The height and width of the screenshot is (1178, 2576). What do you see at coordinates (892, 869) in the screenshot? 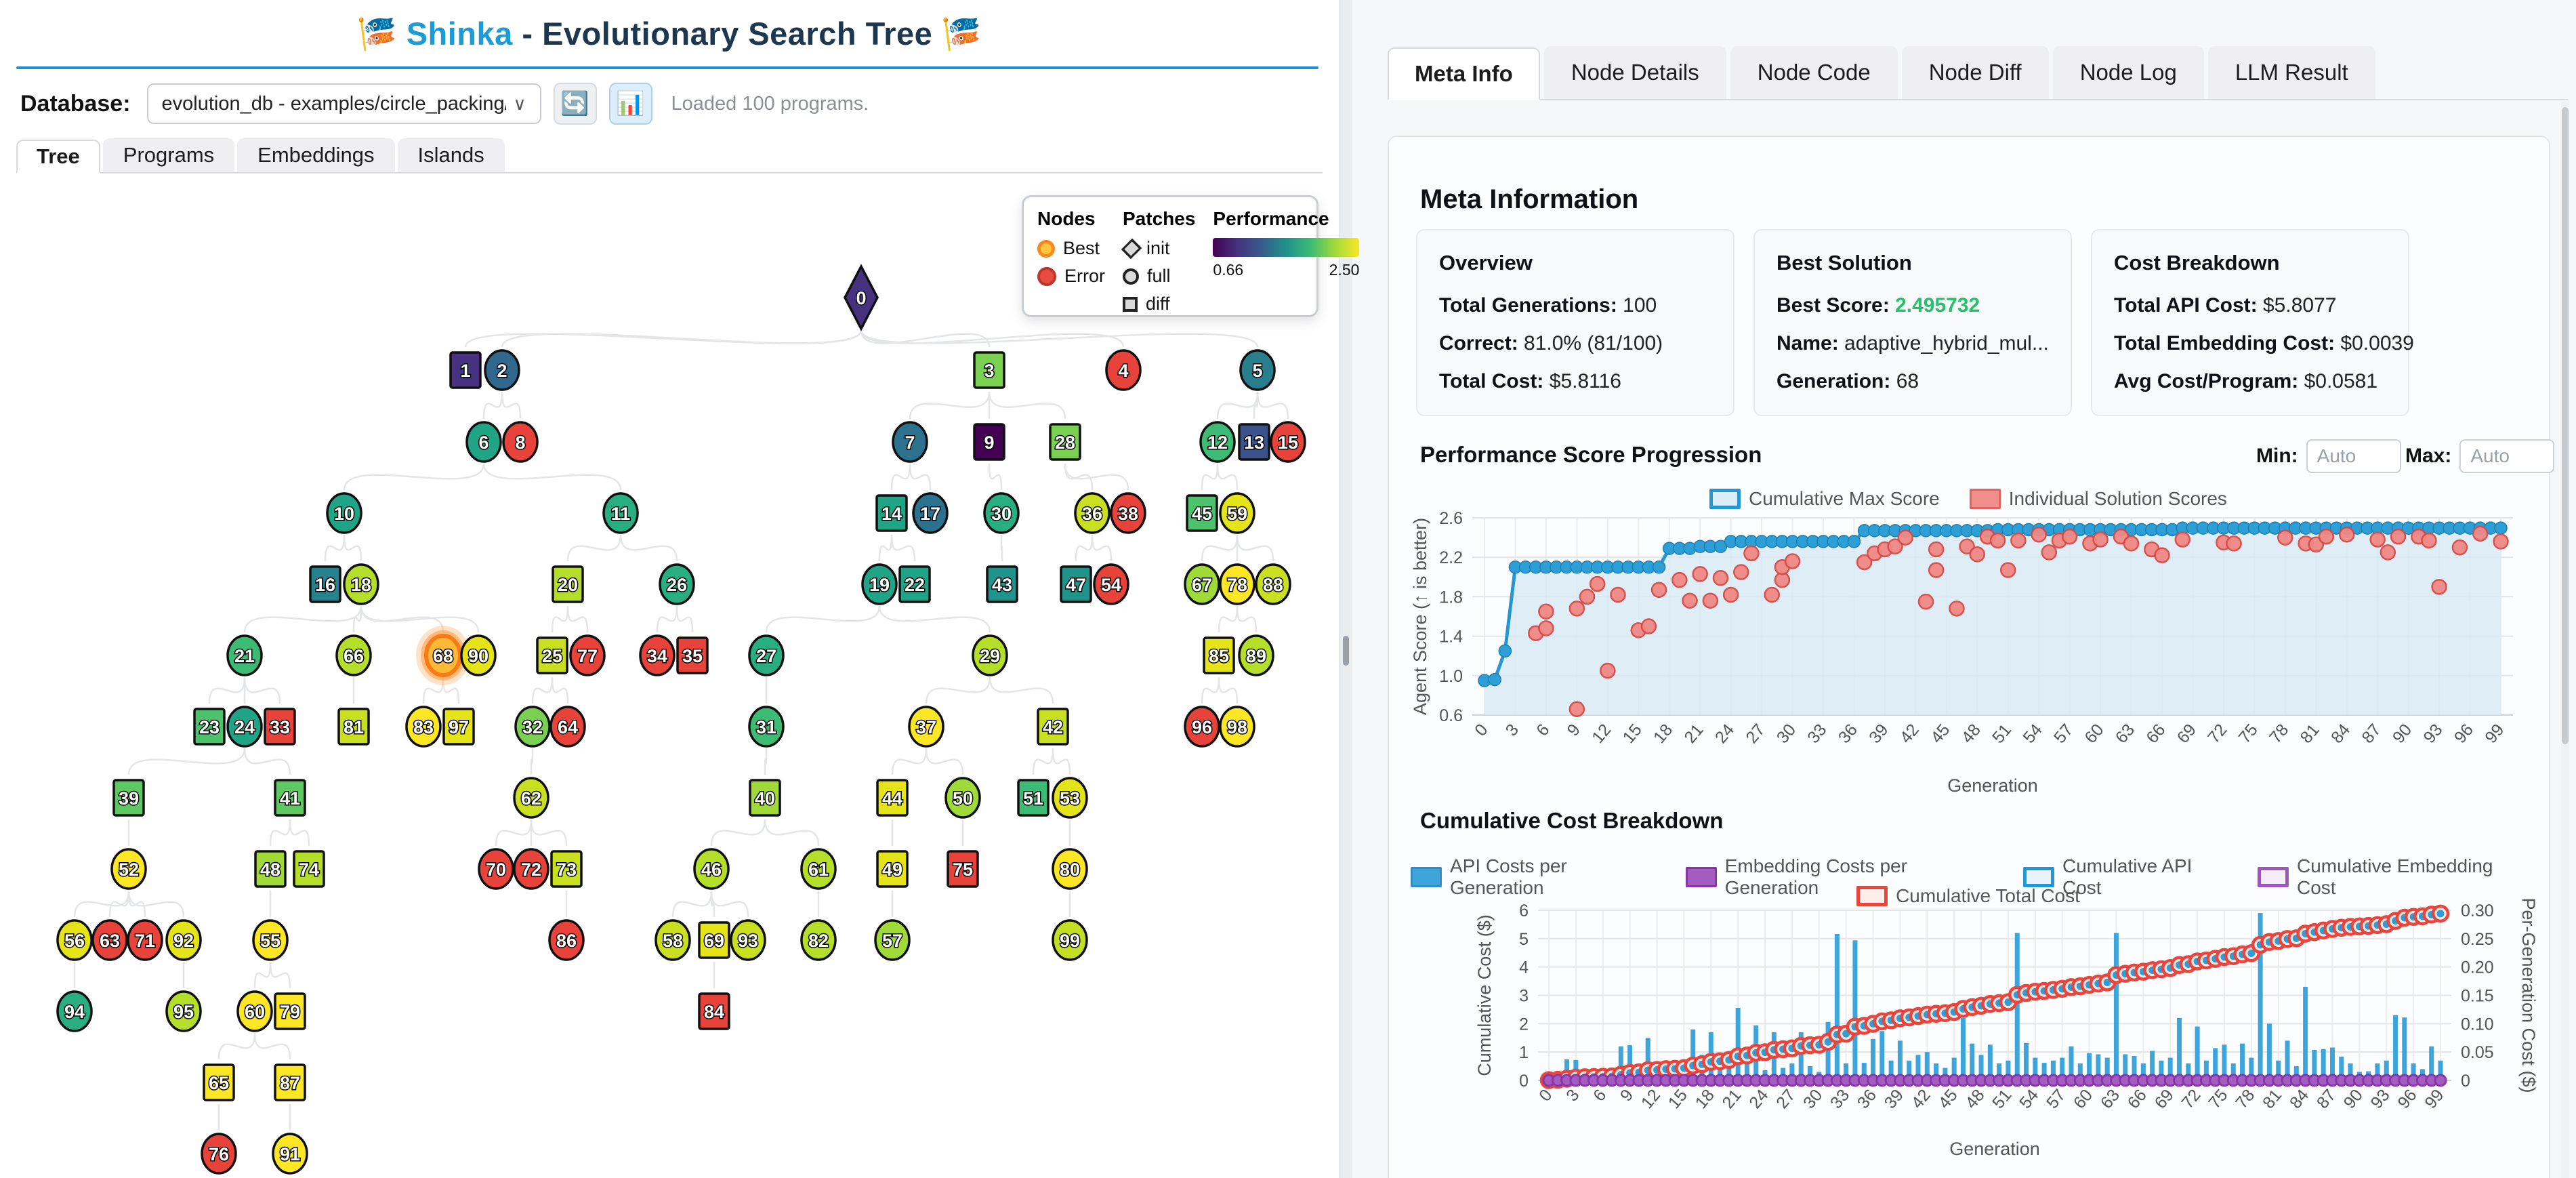
I see `tree-node-49: 49` at bounding box center [892, 869].